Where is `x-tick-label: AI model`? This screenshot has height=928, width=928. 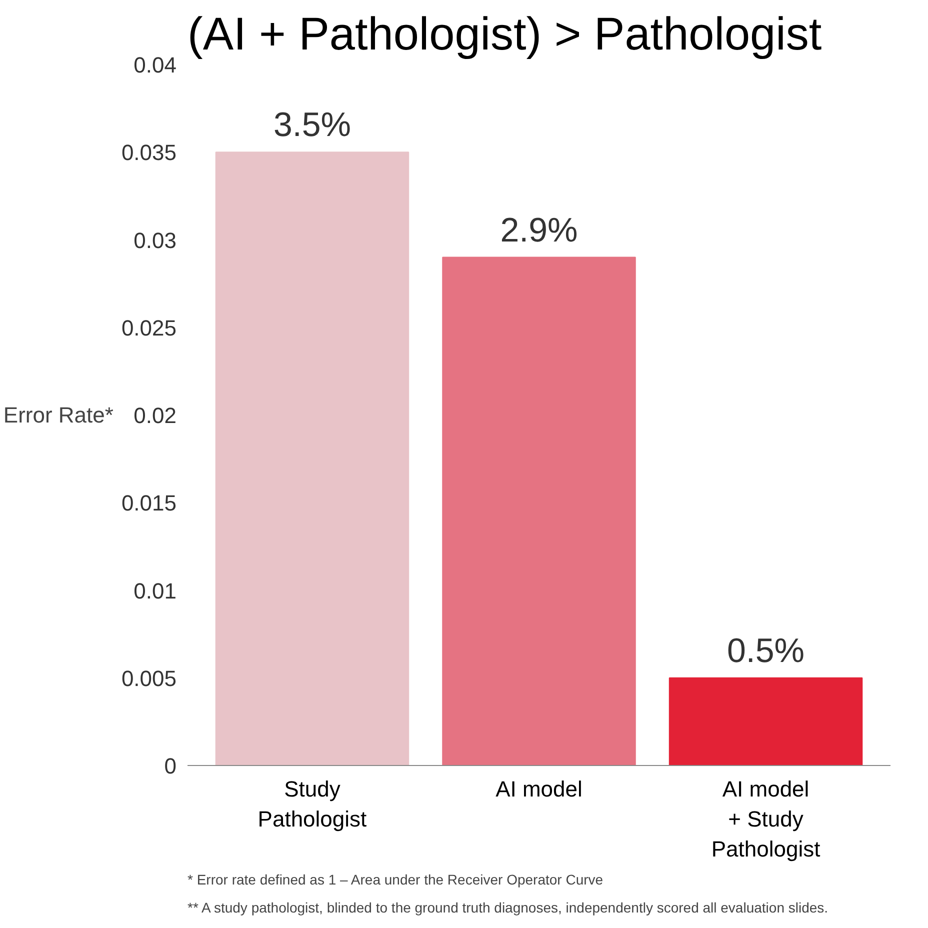
x-tick-label: AI model is located at coordinates (539, 789).